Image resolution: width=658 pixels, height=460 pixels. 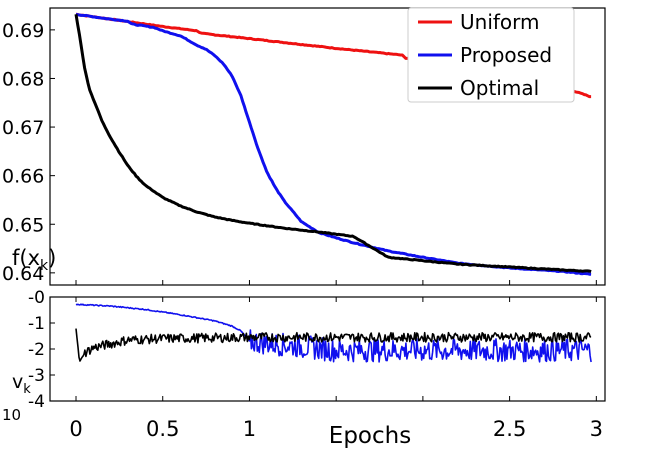 What do you see at coordinates (21, 384) in the screenshot?
I see `bottom-ylabel: vk` at bounding box center [21, 384].